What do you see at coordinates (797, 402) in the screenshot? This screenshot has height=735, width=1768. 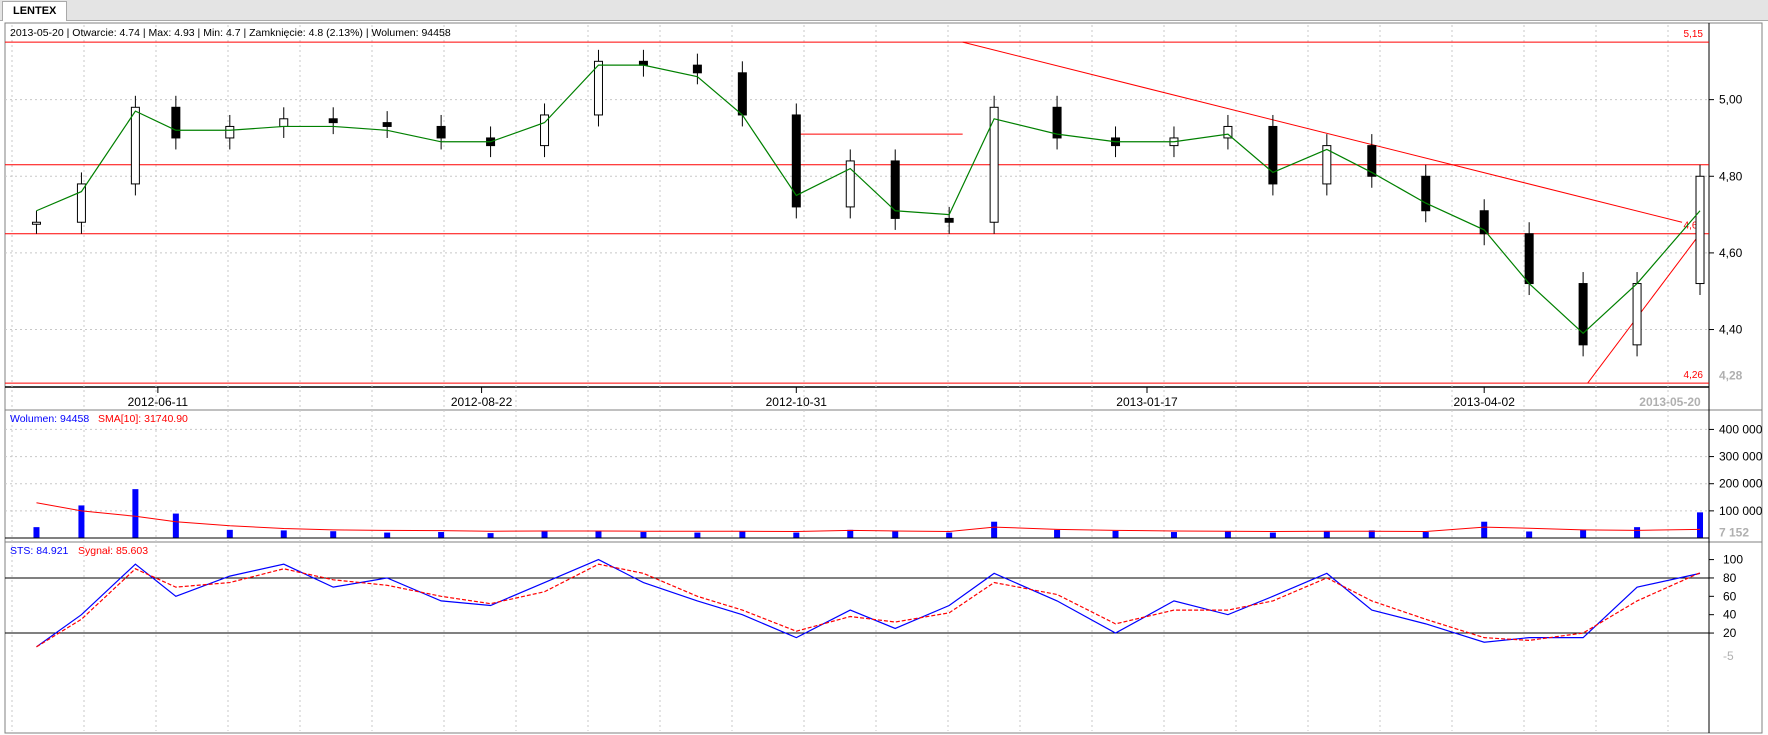 I see `x-tick-label: 2012-10-31` at bounding box center [797, 402].